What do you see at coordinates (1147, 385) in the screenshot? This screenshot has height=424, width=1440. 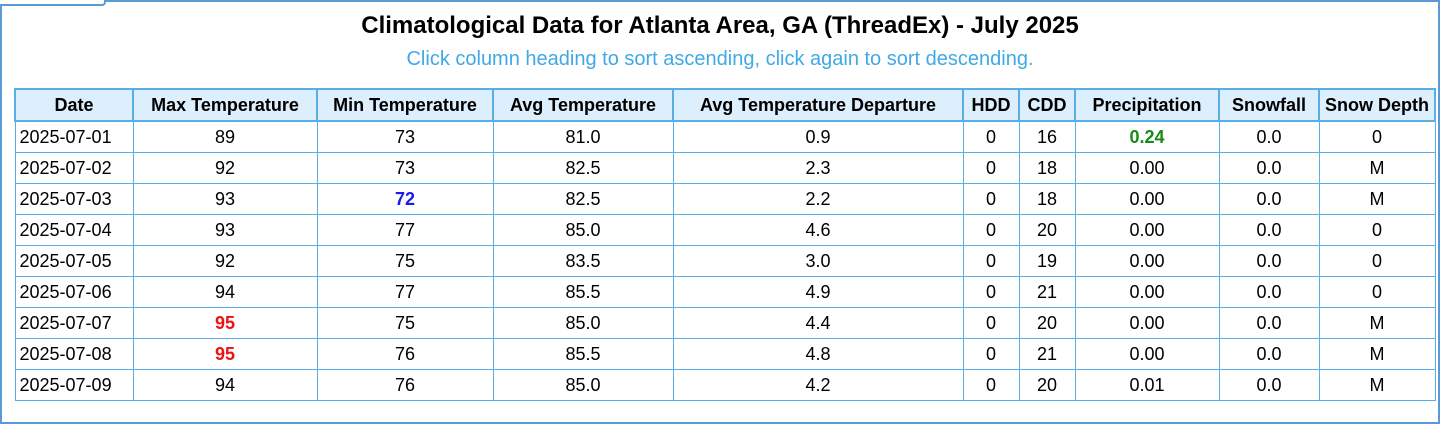 I see `cell-precipitation: 0.01` at bounding box center [1147, 385].